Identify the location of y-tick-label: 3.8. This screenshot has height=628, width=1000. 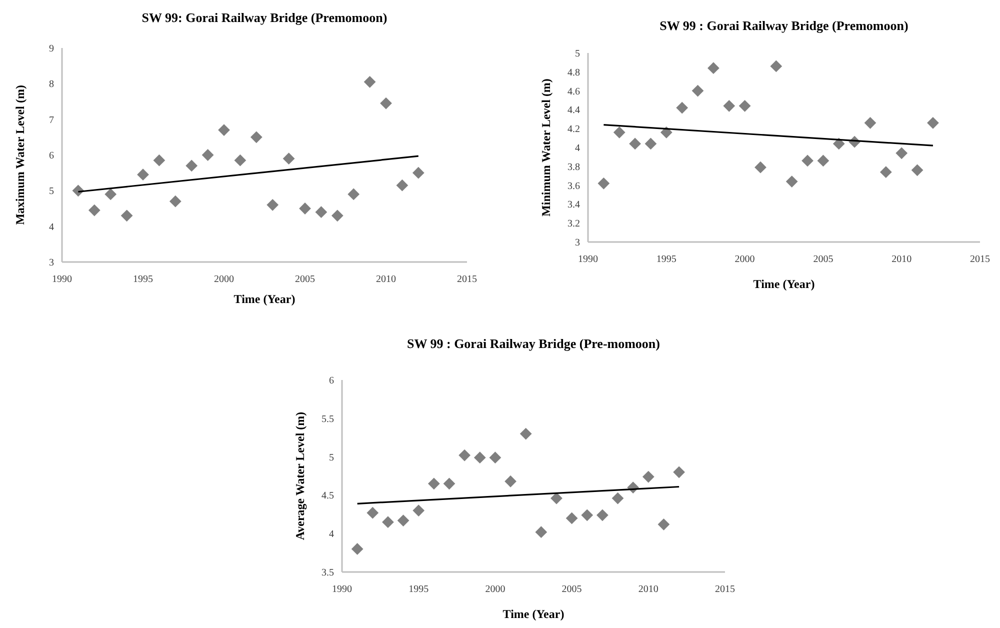
(574, 167).